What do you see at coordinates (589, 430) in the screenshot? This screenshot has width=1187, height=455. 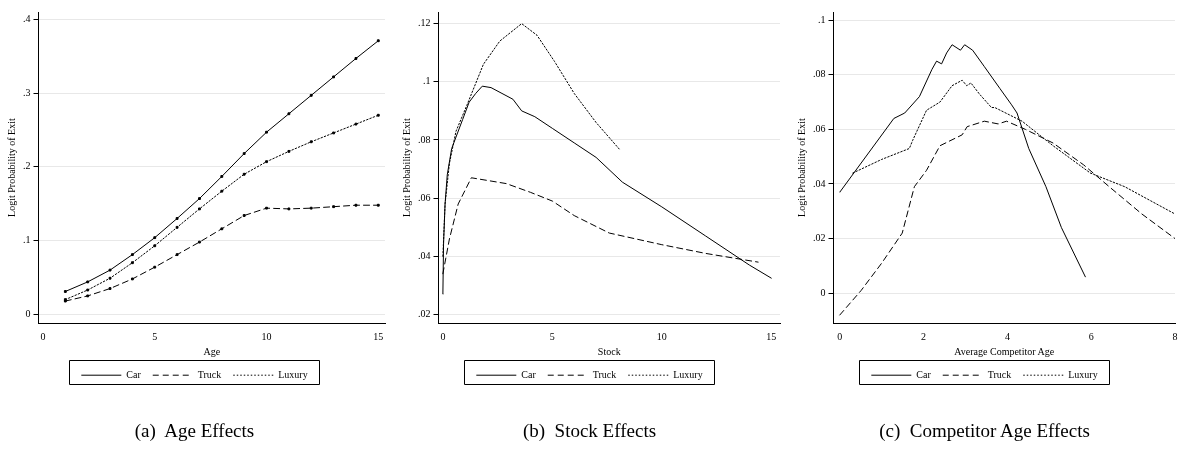 I see `text: (b) Stock Effects` at bounding box center [589, 430].